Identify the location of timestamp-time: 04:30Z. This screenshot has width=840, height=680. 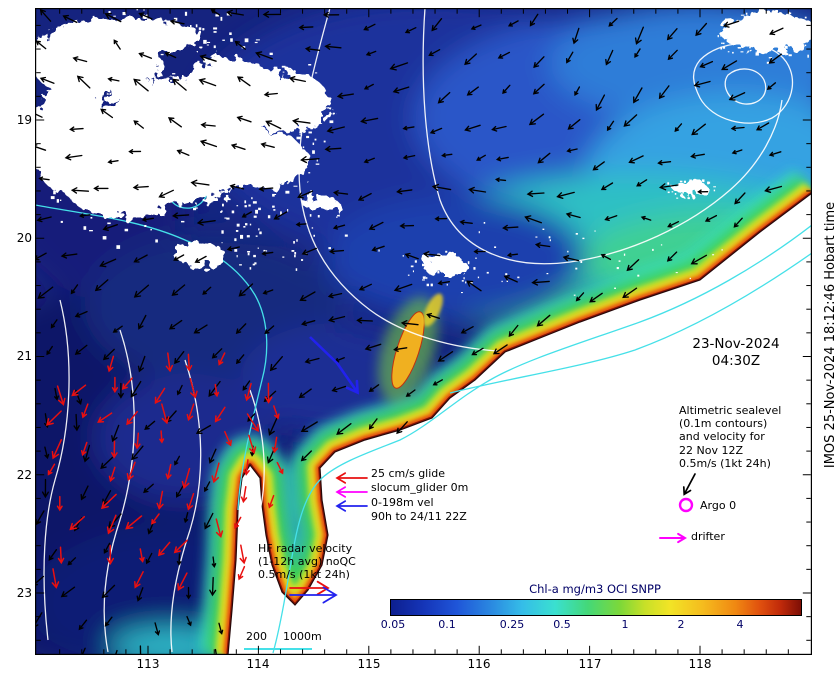
(736, 361).